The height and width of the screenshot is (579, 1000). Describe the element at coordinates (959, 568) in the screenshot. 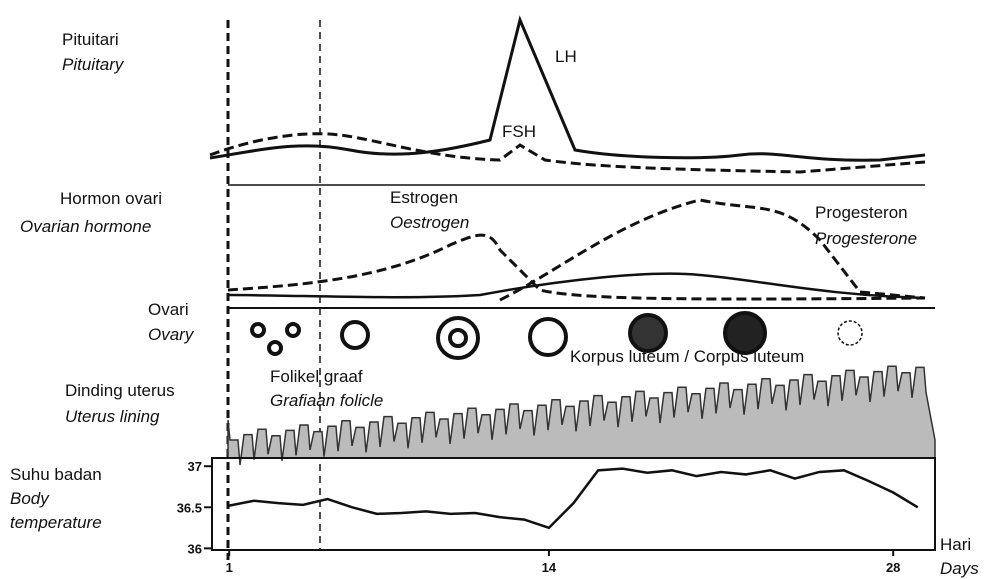

I see `label: Days` at that location.